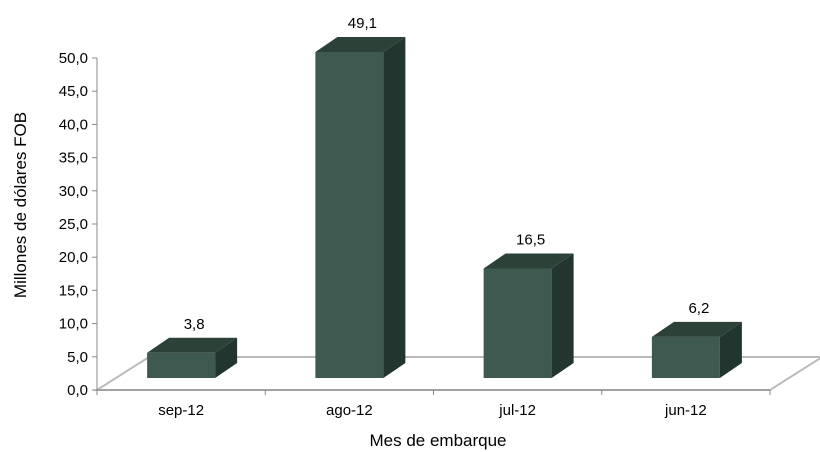 The width and height of the screenshot is (820, 452). Describe the element at coordinates (73, 324) in the screenshot. I see `y-tick-label: 10,0` at that location.